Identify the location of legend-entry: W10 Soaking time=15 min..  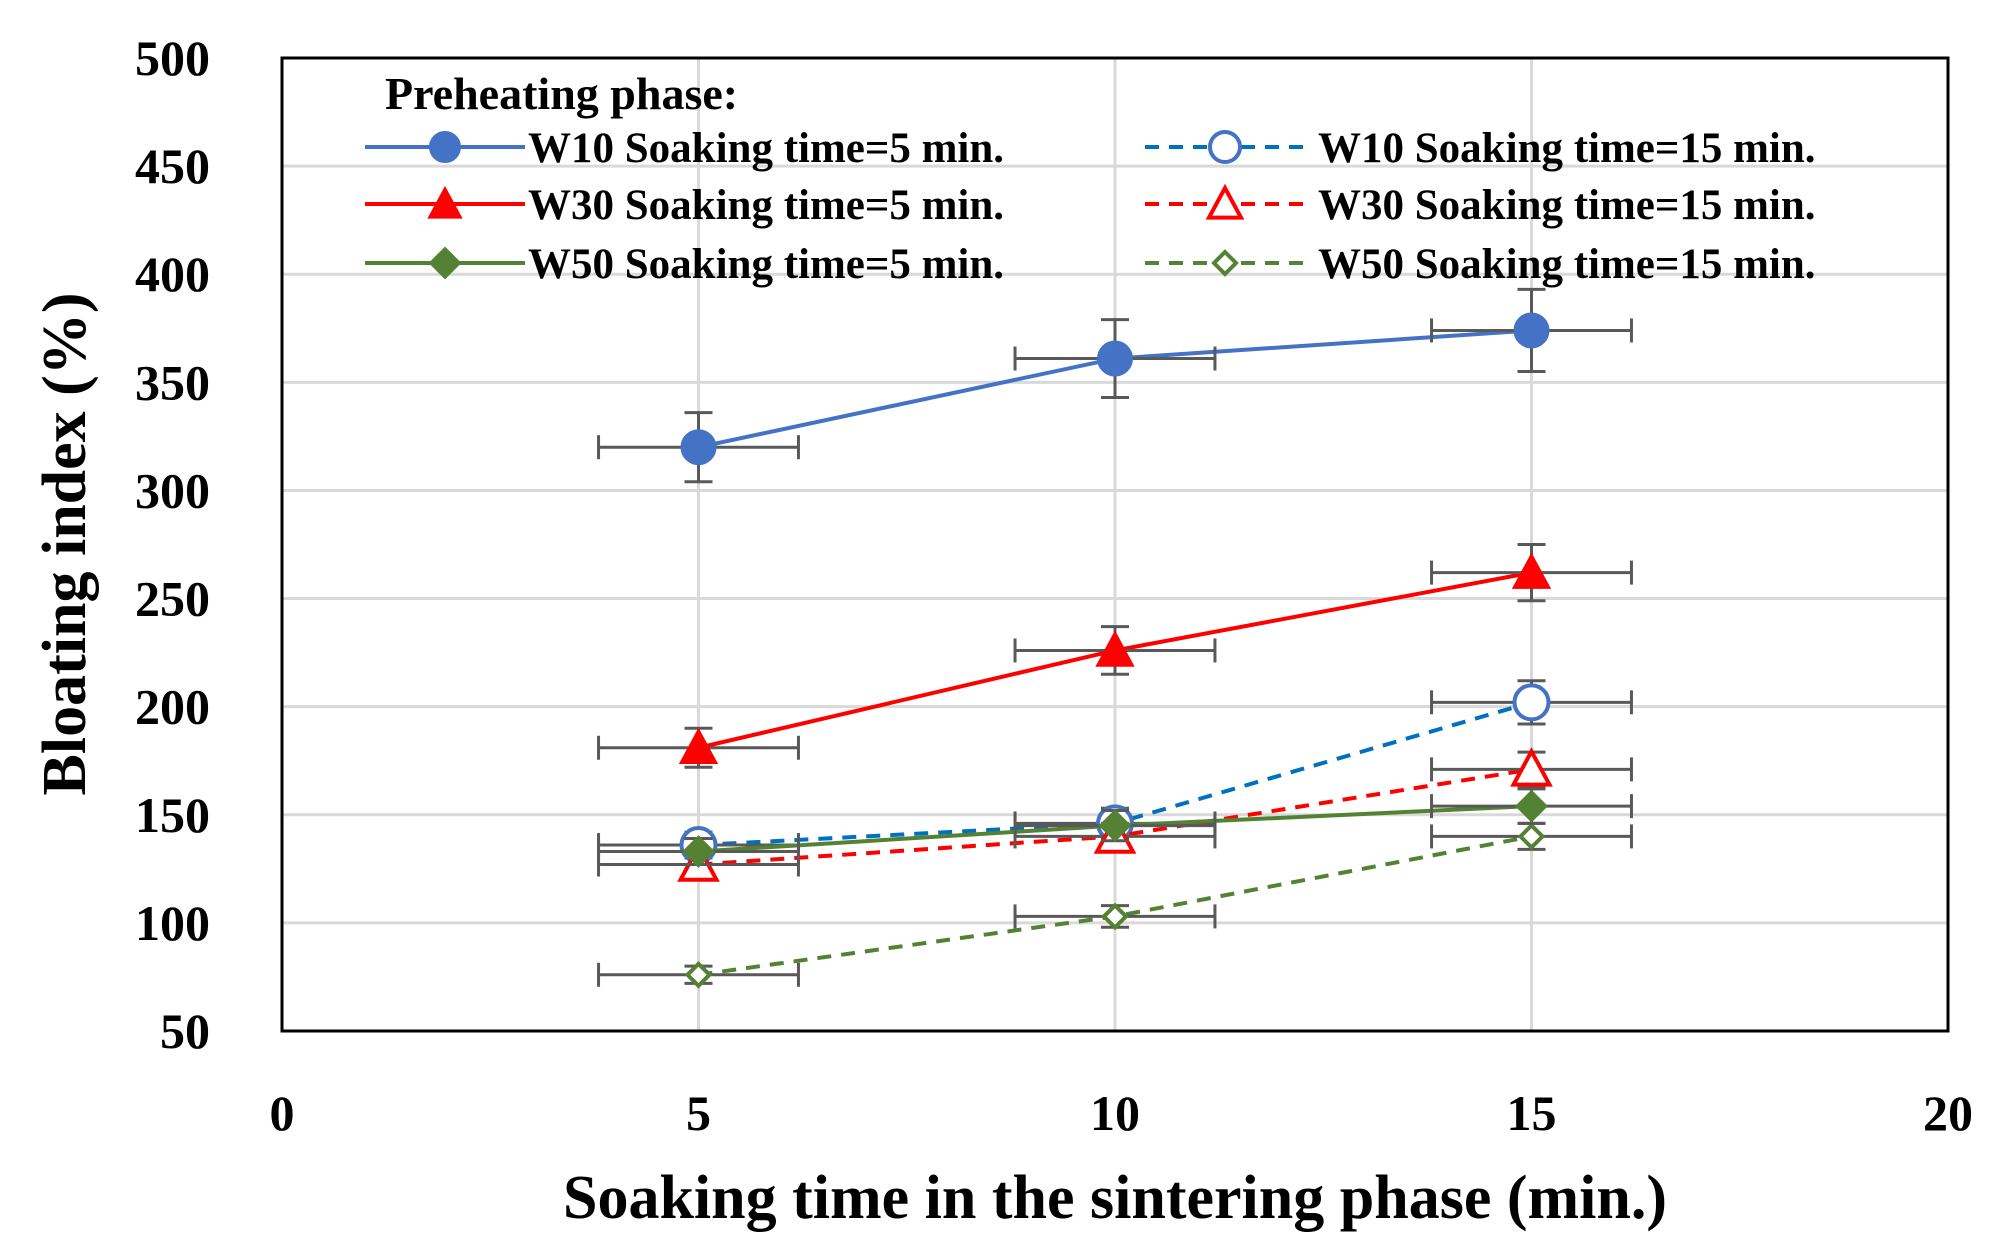
(1480, 148).